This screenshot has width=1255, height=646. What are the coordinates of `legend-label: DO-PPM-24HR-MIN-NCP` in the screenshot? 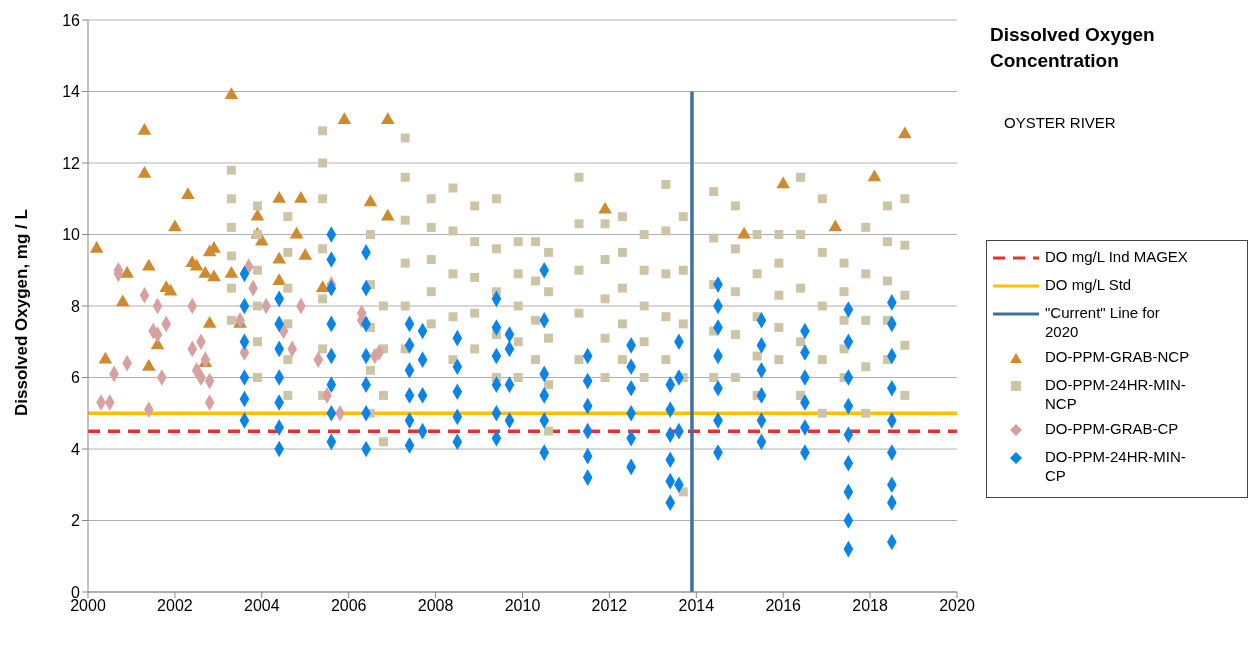 It's located at (1116, 394).